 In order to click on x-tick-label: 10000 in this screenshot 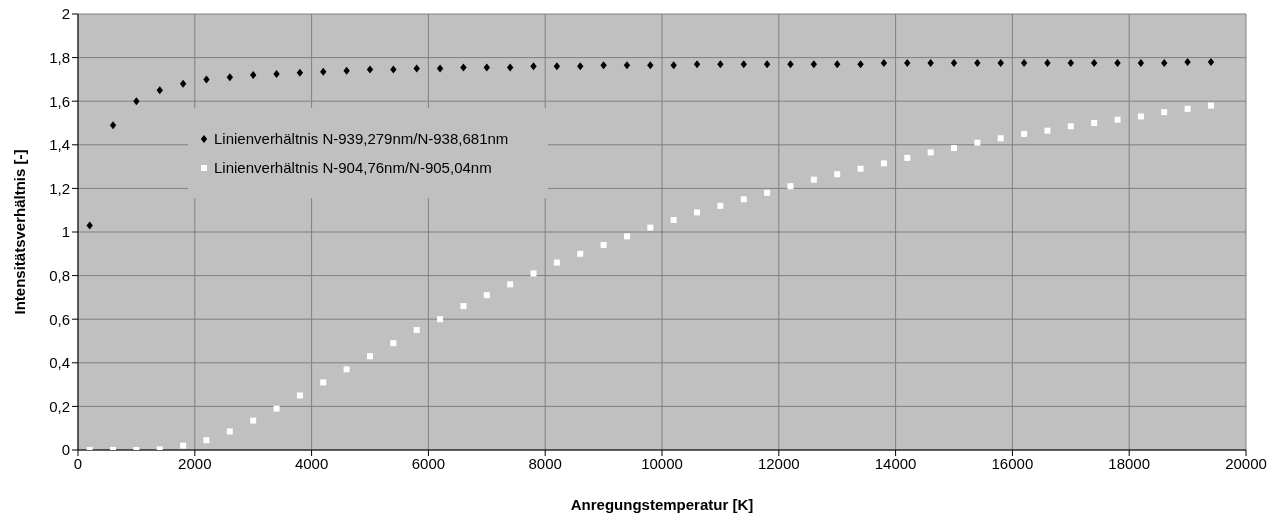, I will do `click(662, 463)`.